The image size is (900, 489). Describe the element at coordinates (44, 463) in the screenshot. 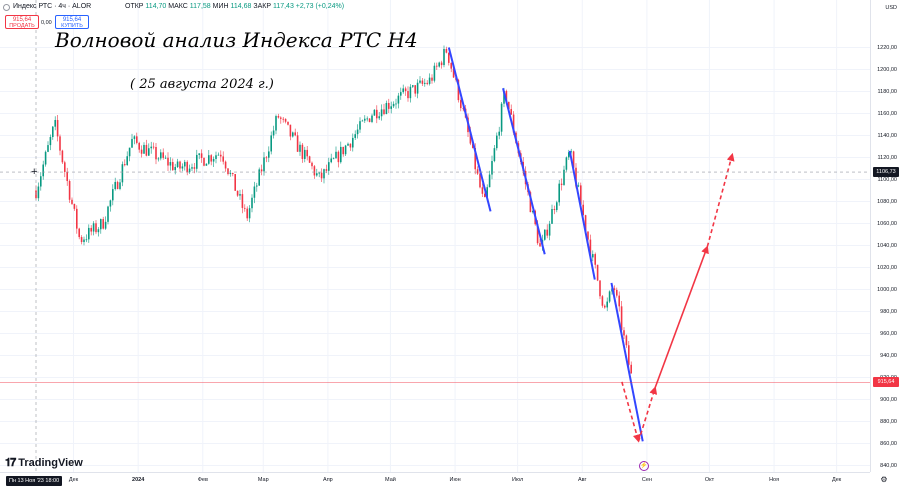

I see `tradingview-logo: 𝟏𝟕 TradingView` at that location.